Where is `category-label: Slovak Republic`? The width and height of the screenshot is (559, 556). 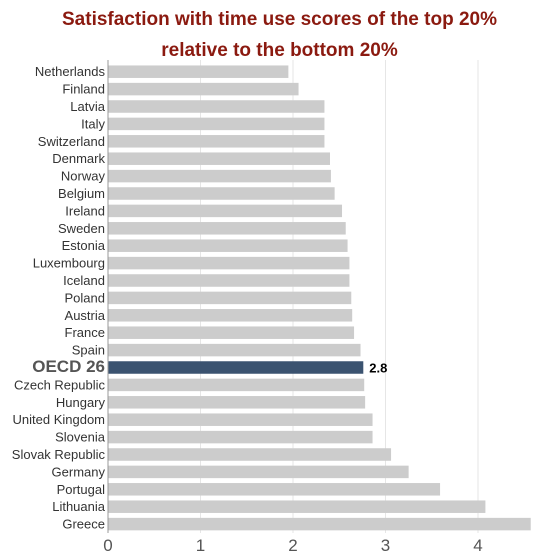 category-label: Slovak Republic is located at coordinates (59, 454).